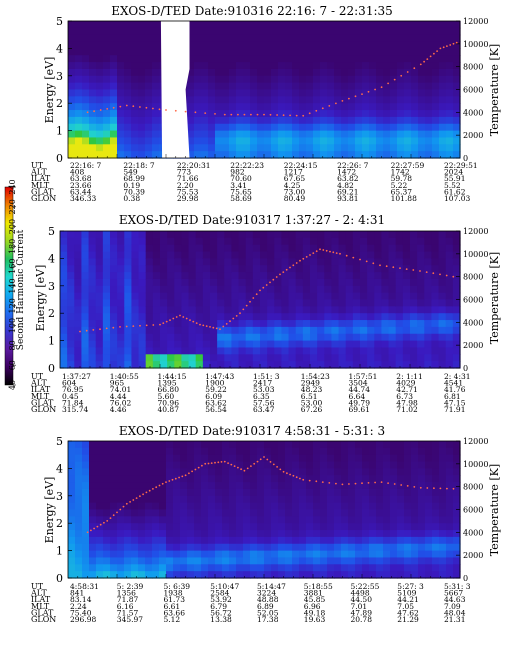 This screenshot has height=649, width=505. What do you see at coordinates (216, 389) in the screenshot?
I see `orbit-cell: 59.22` at bounding box center [216, 389].